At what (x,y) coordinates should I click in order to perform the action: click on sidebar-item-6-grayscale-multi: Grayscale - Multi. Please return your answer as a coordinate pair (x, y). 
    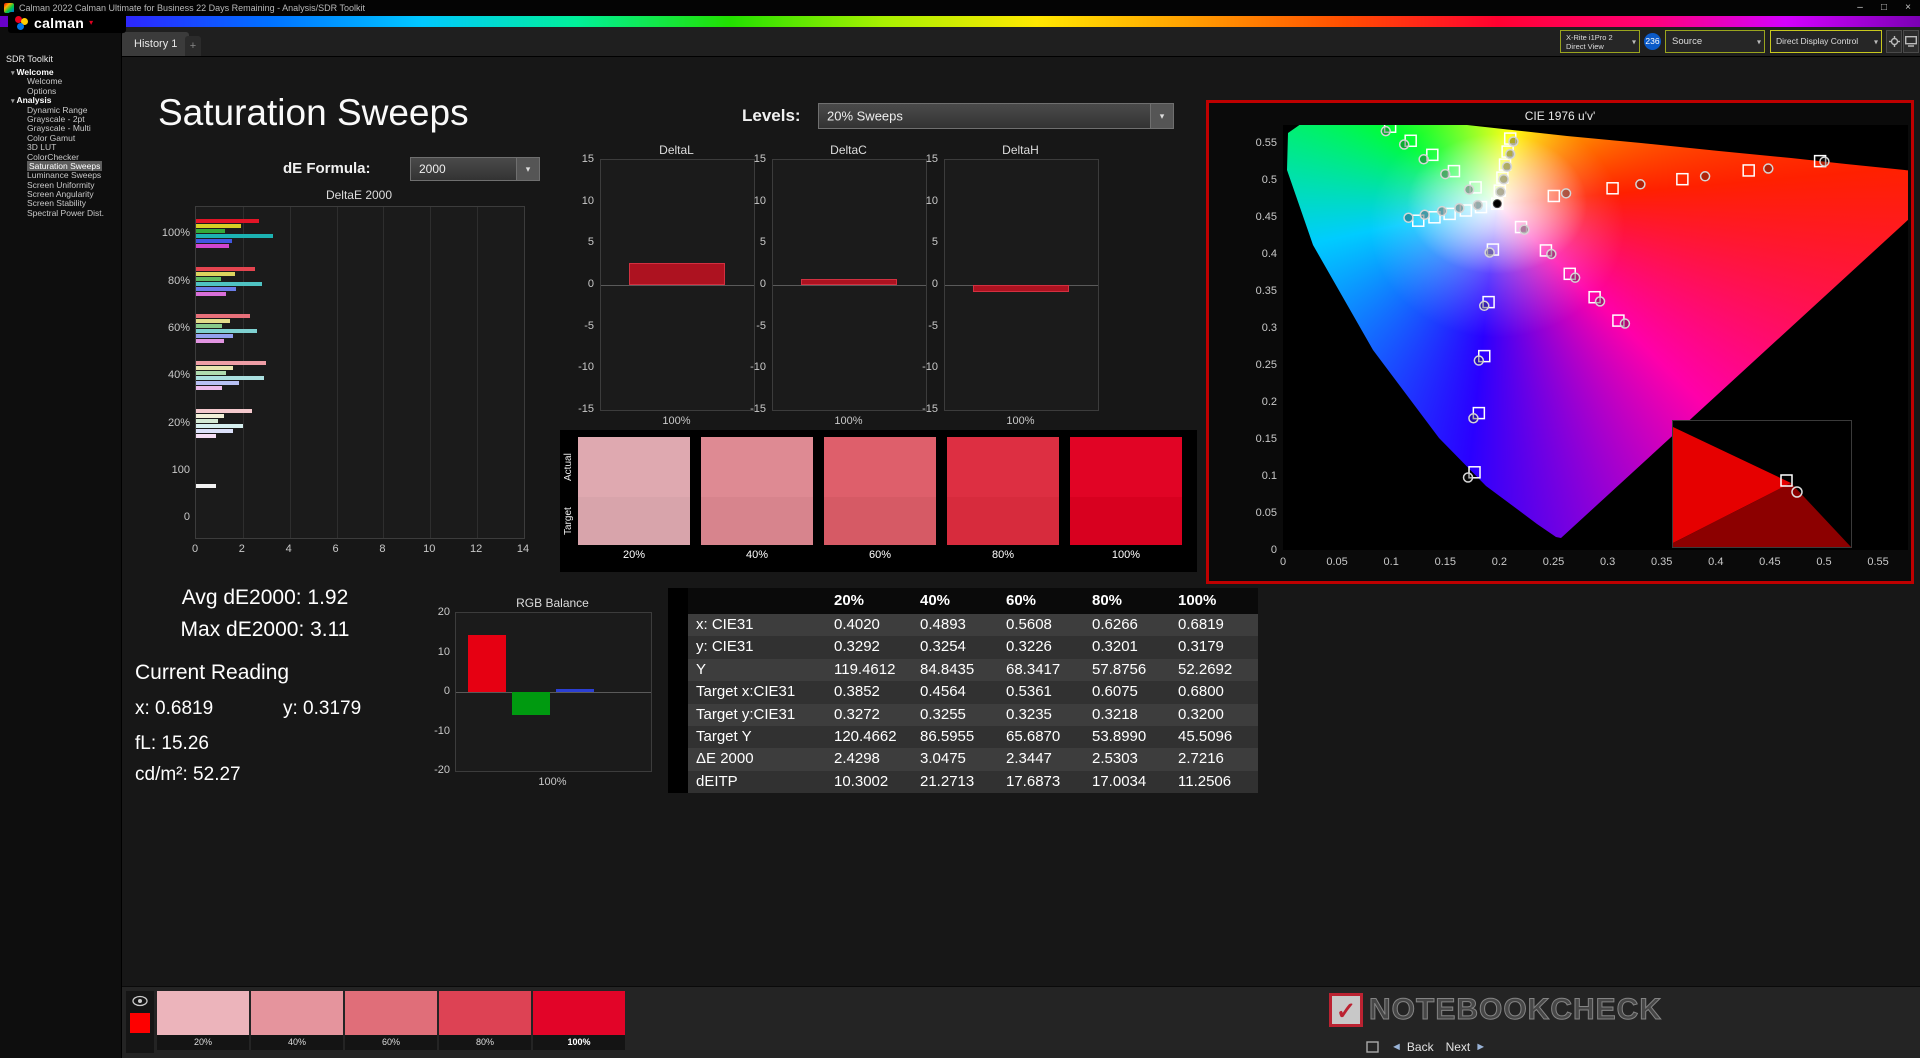
    Looking at the image, I should click on (60, 128).